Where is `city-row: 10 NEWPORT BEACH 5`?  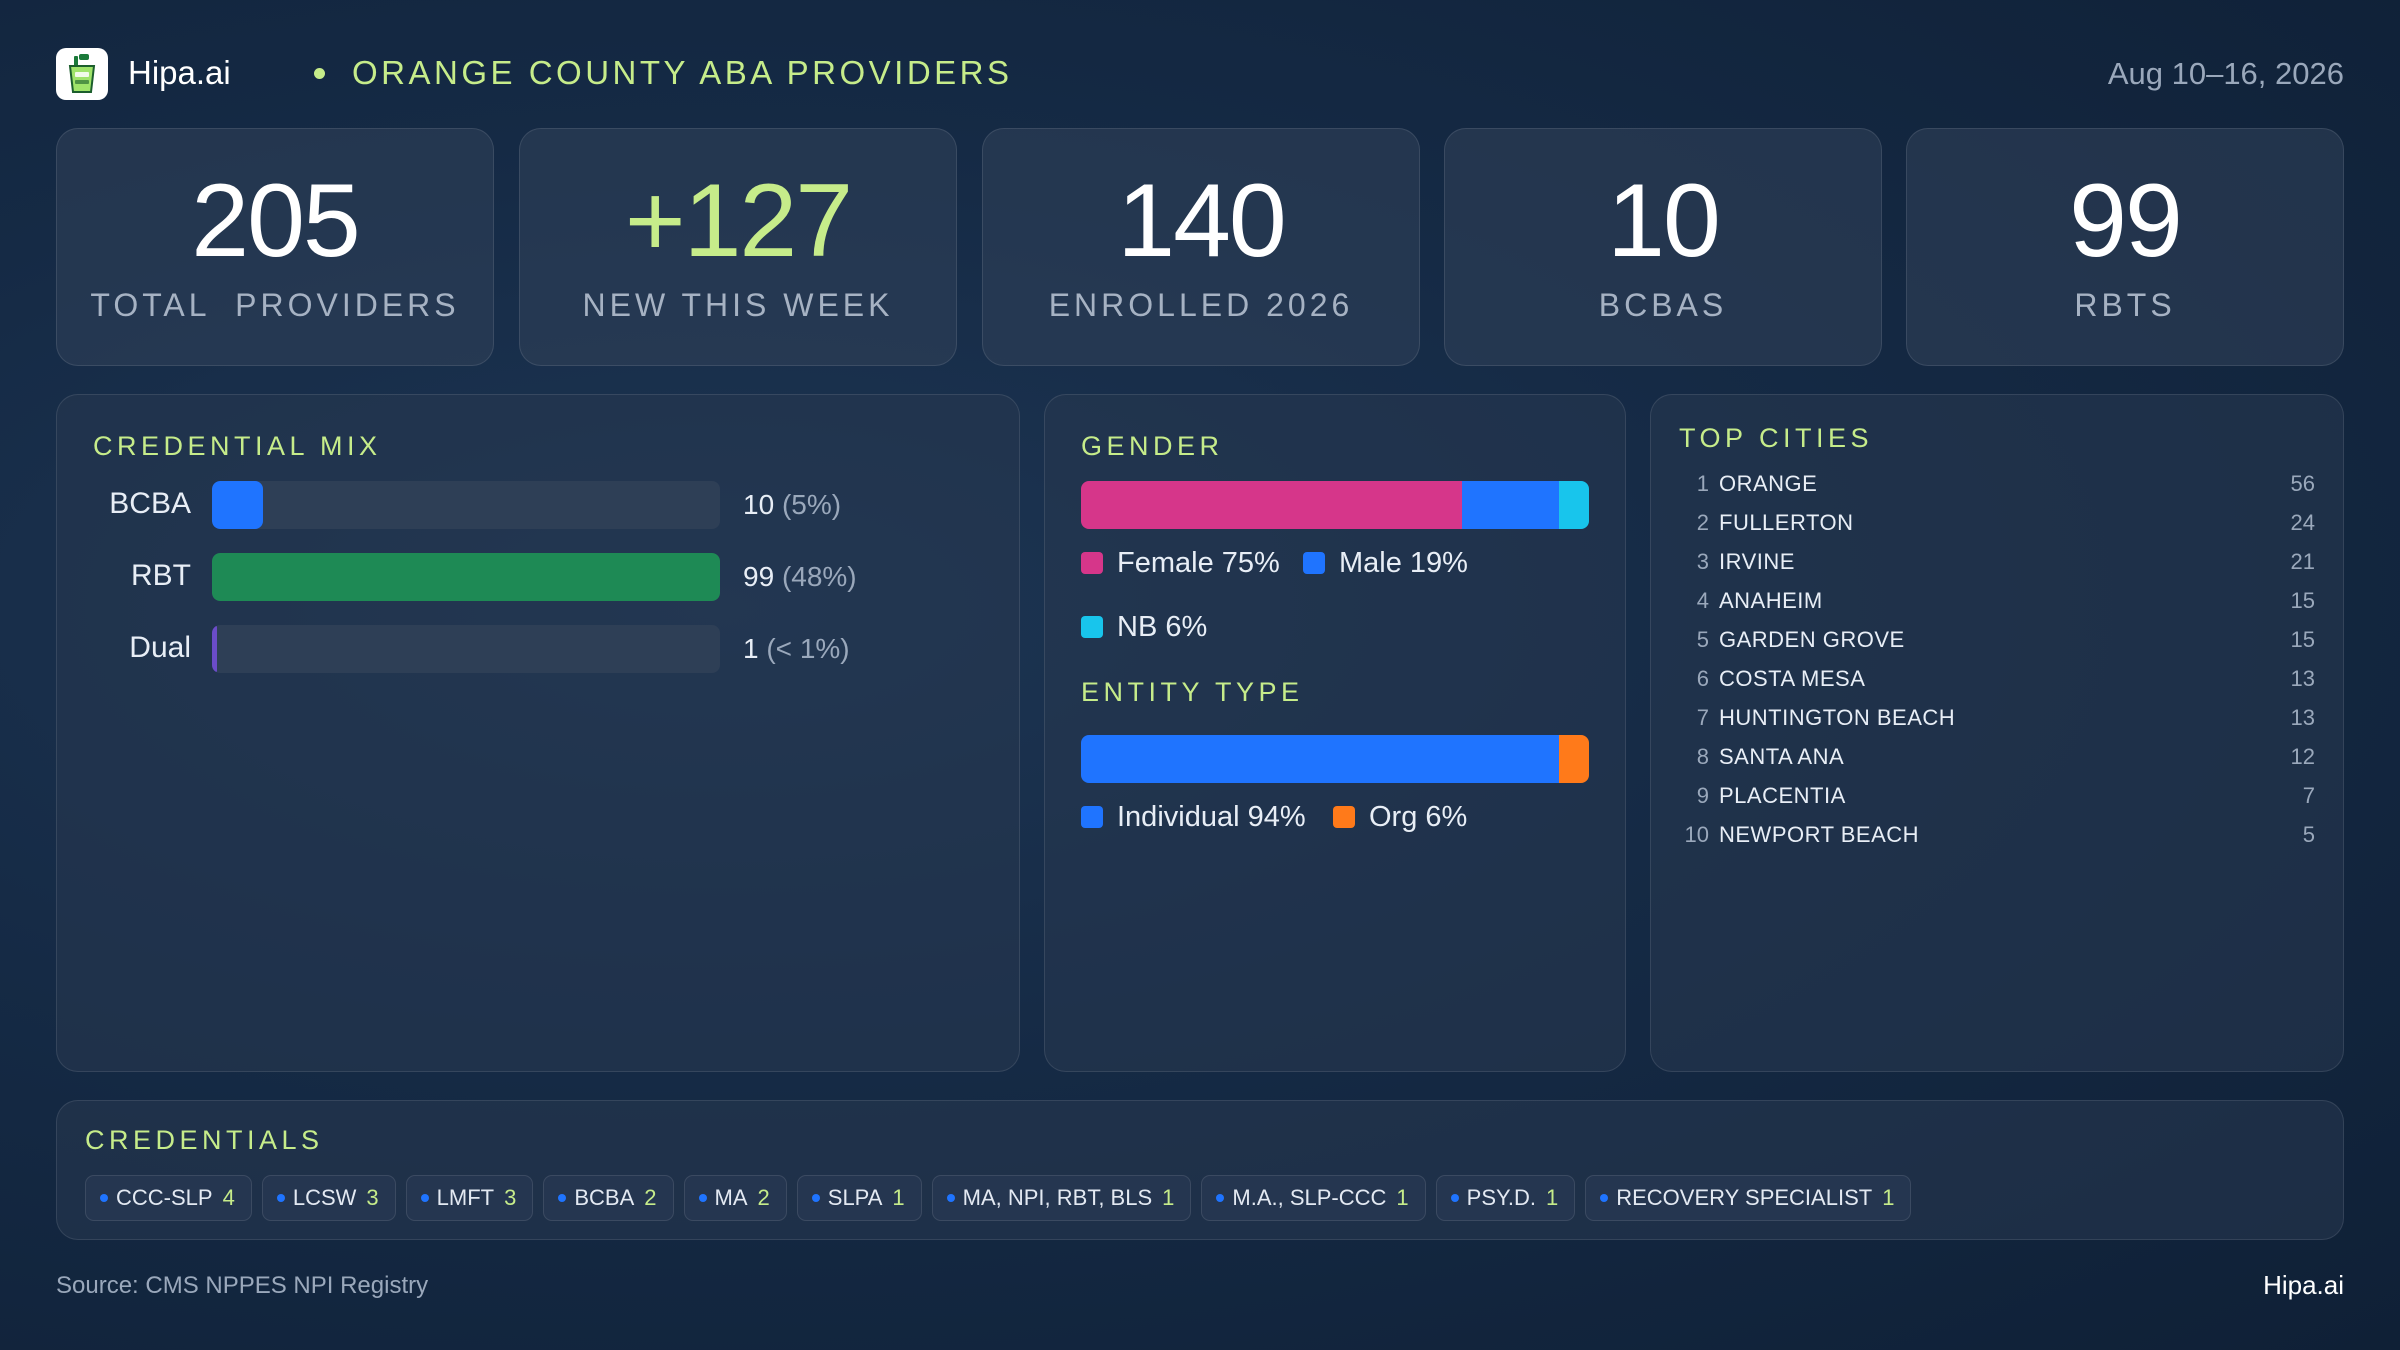
city-row: 10 NEWPORT BEACH 5 is located at coordinates (1997, 837).